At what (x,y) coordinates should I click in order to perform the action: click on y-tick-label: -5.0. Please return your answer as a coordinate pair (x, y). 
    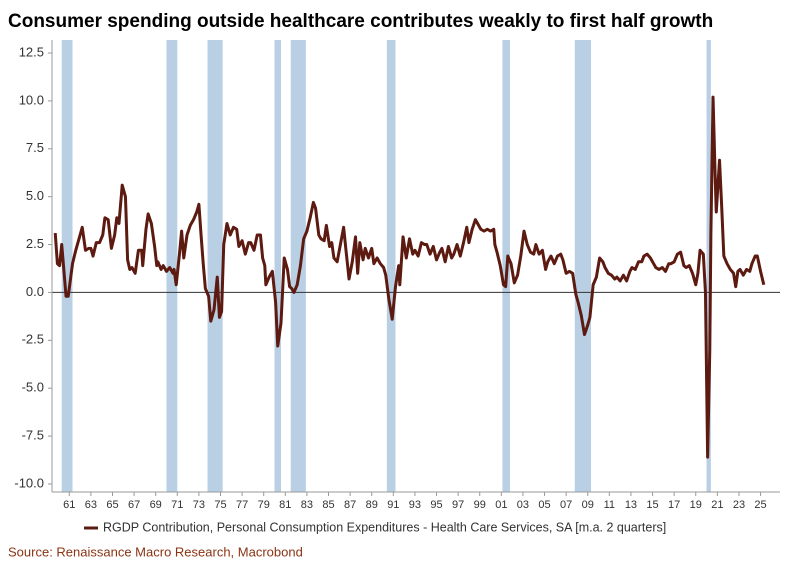
    Looking at the image, I should click on (33, 387).